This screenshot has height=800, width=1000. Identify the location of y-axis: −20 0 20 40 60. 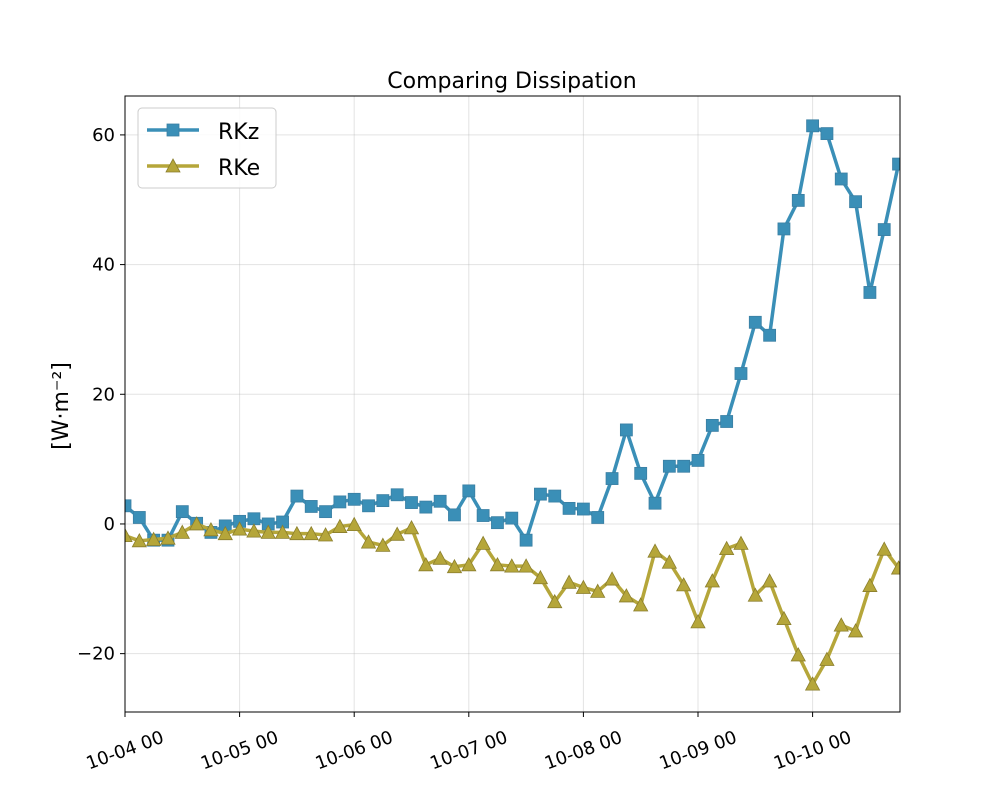
(101, 395).